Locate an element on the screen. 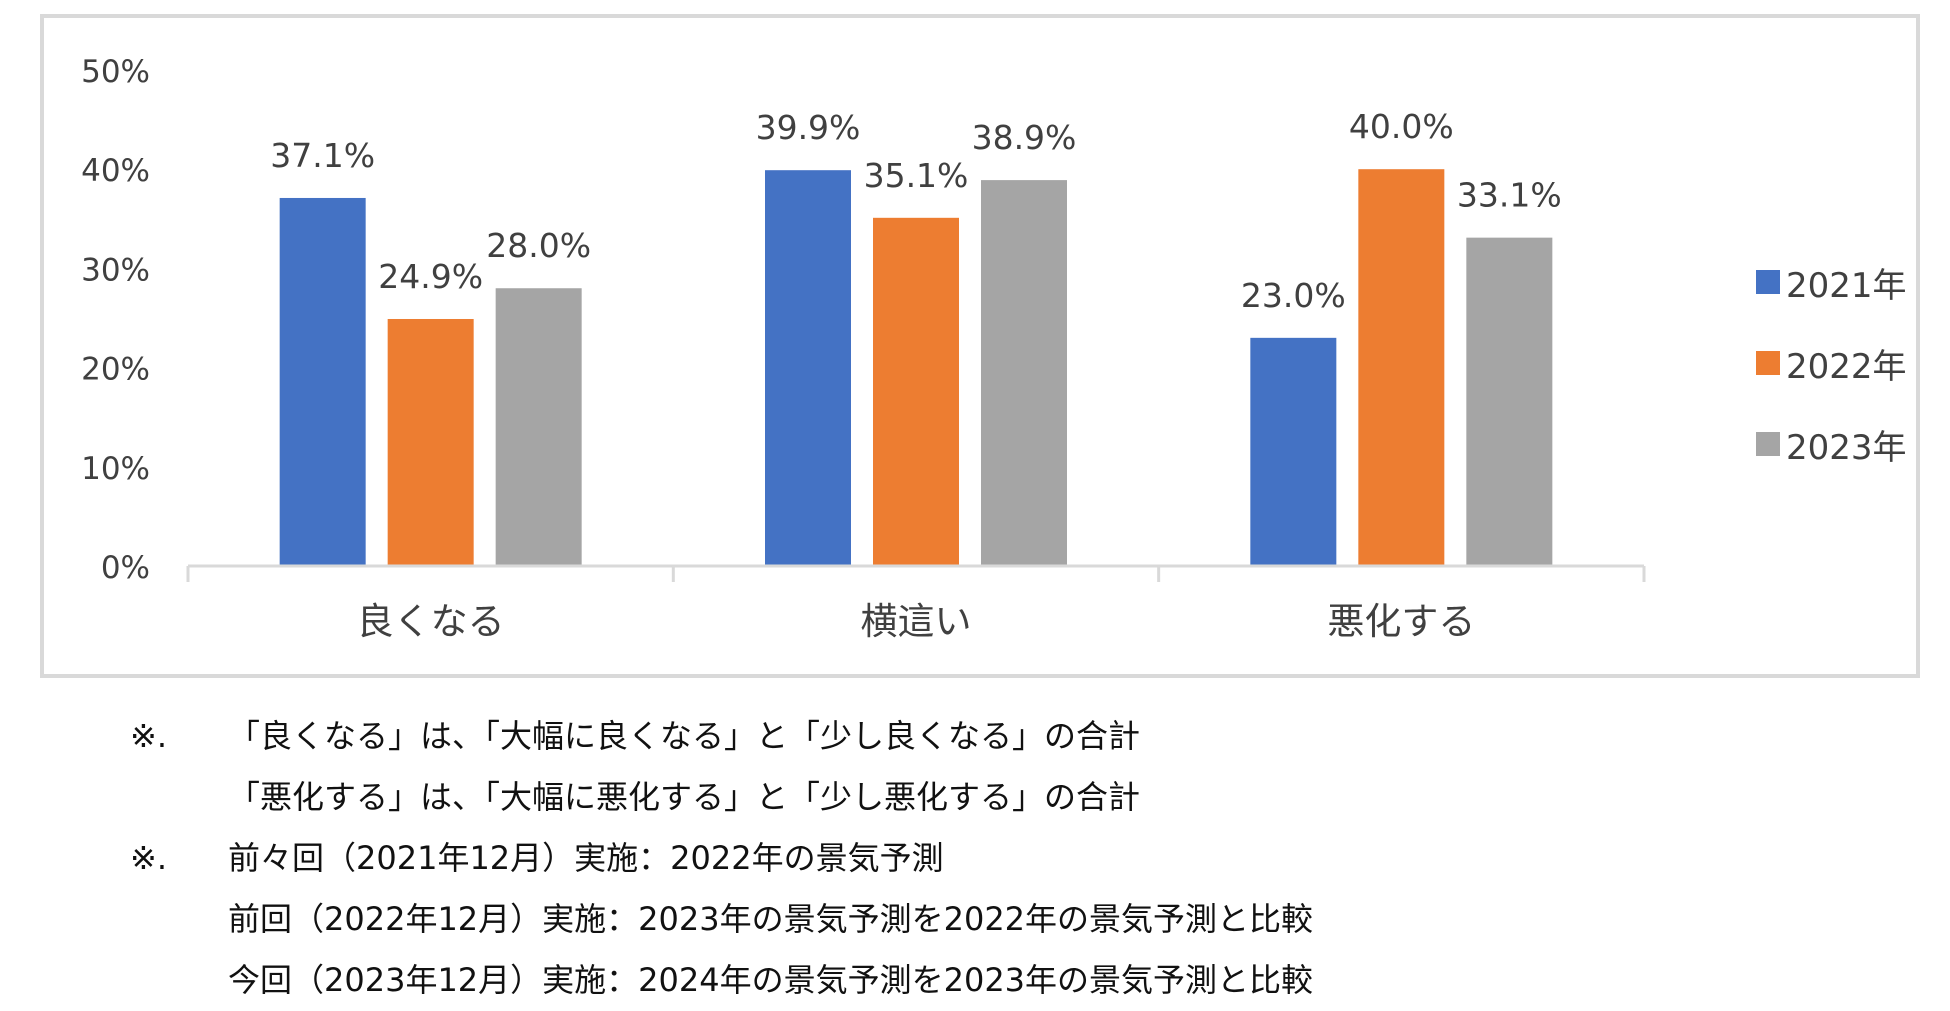 The width and height of the screenshot is (1950, 1011). legend-item-2022: 2022年 is located at coordinates (1831, 365).